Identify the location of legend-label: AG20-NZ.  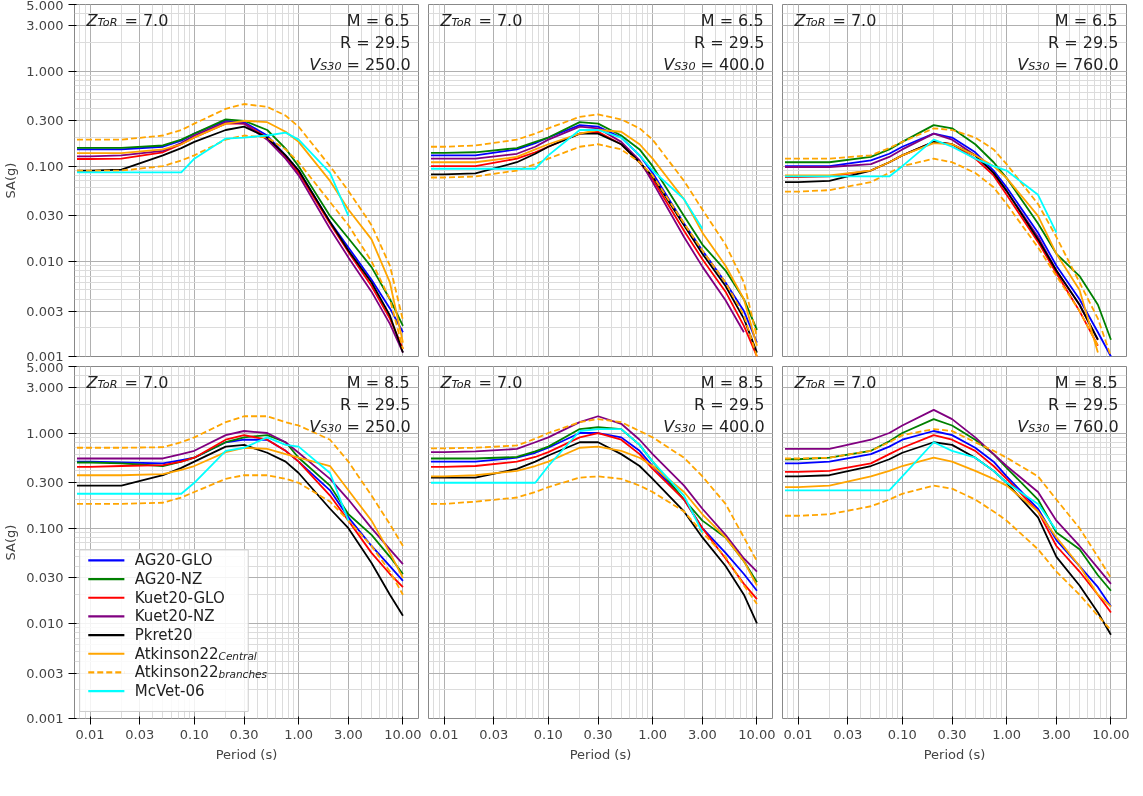
(168, 579).